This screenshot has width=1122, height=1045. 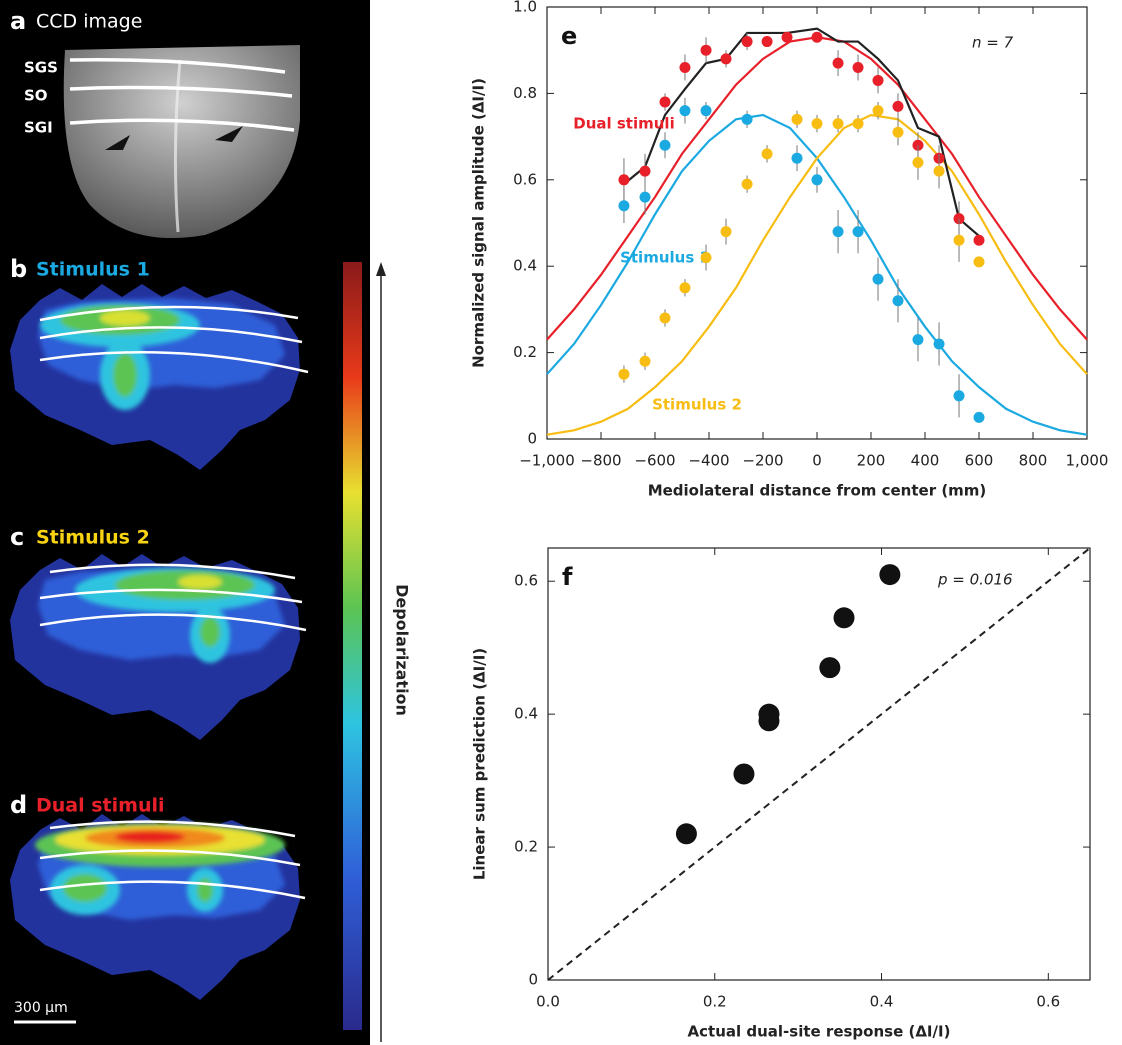 I want to click on x-tick-label: 400, so click(x=925, y=461).